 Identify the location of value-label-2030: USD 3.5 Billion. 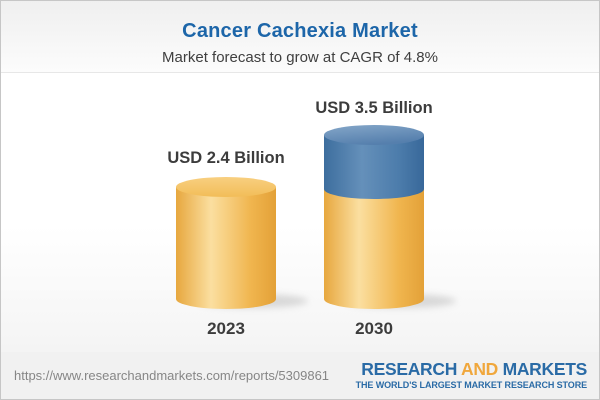
(374, 108).